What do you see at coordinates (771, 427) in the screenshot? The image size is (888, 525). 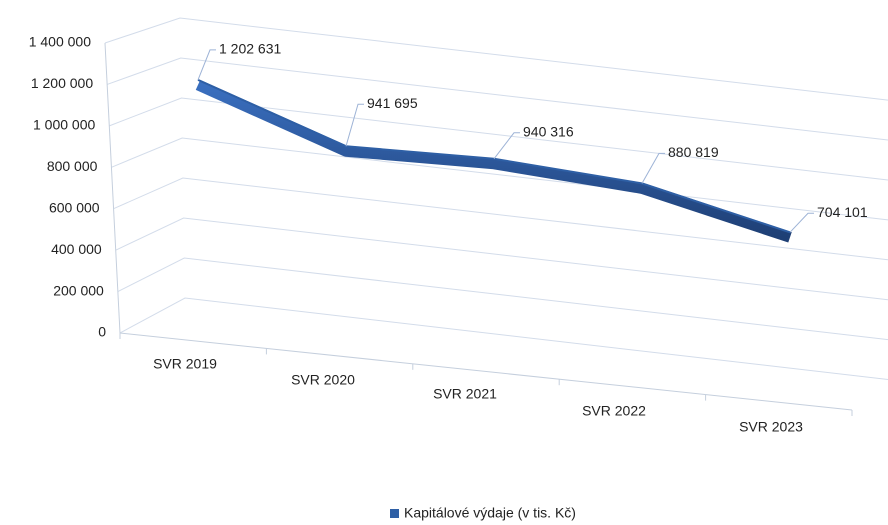 I see `x-tick-label: SVR 2023` at bounding box center [771, 427].